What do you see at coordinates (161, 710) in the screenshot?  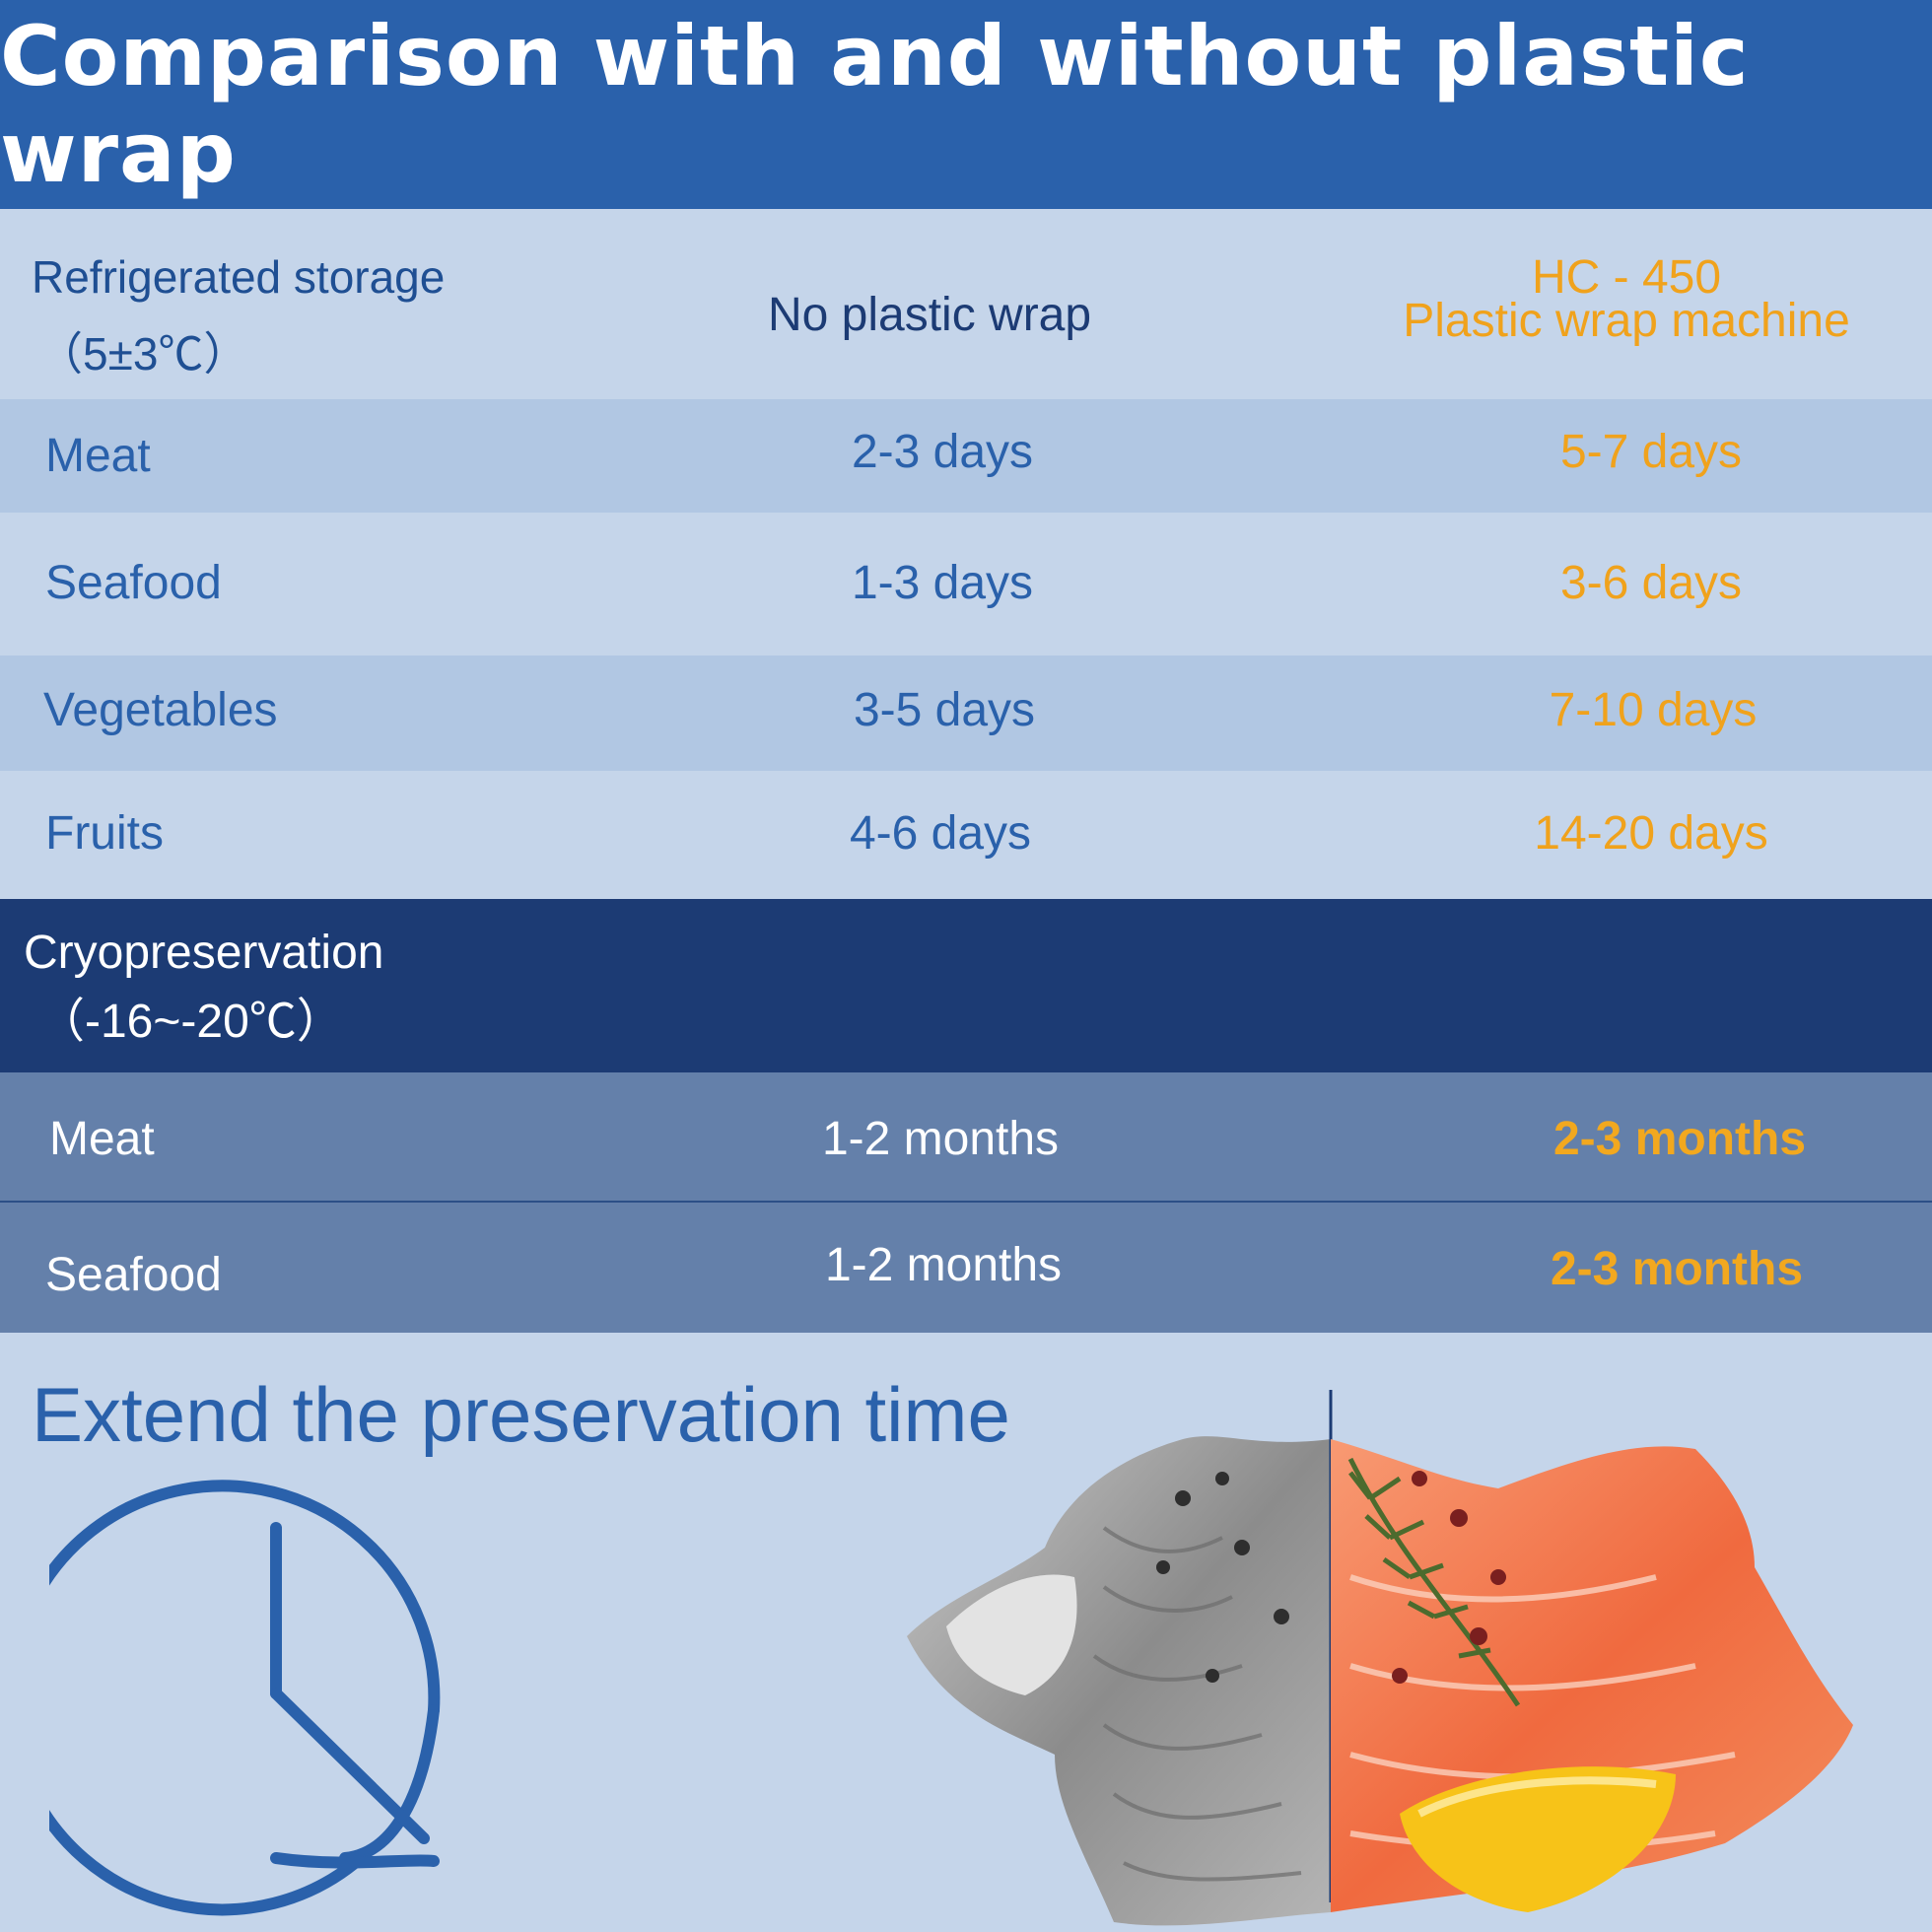 I see `food-label: Vegetables` at bounding box center [161, 710].